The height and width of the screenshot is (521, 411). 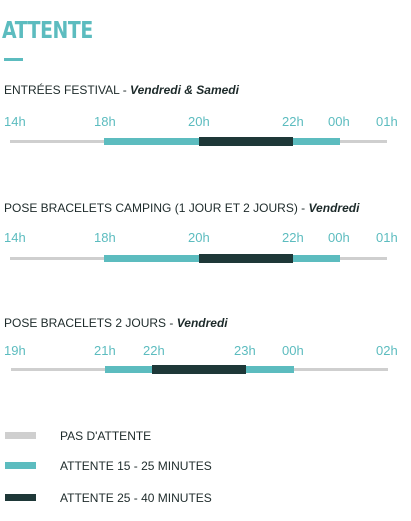 I want to click on time-tick: 02h, so click(x=387, y=350).